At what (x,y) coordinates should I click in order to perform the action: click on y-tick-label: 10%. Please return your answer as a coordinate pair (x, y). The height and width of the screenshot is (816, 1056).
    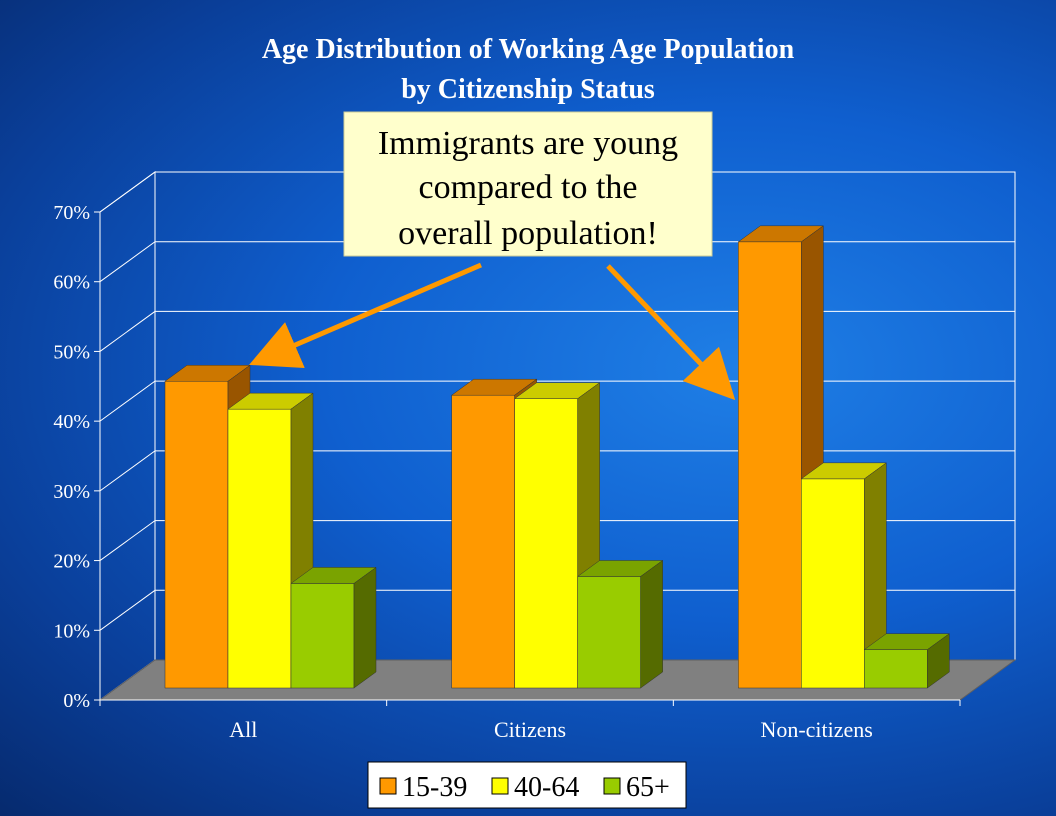
    Looking at the image, I should click on (71, 631).